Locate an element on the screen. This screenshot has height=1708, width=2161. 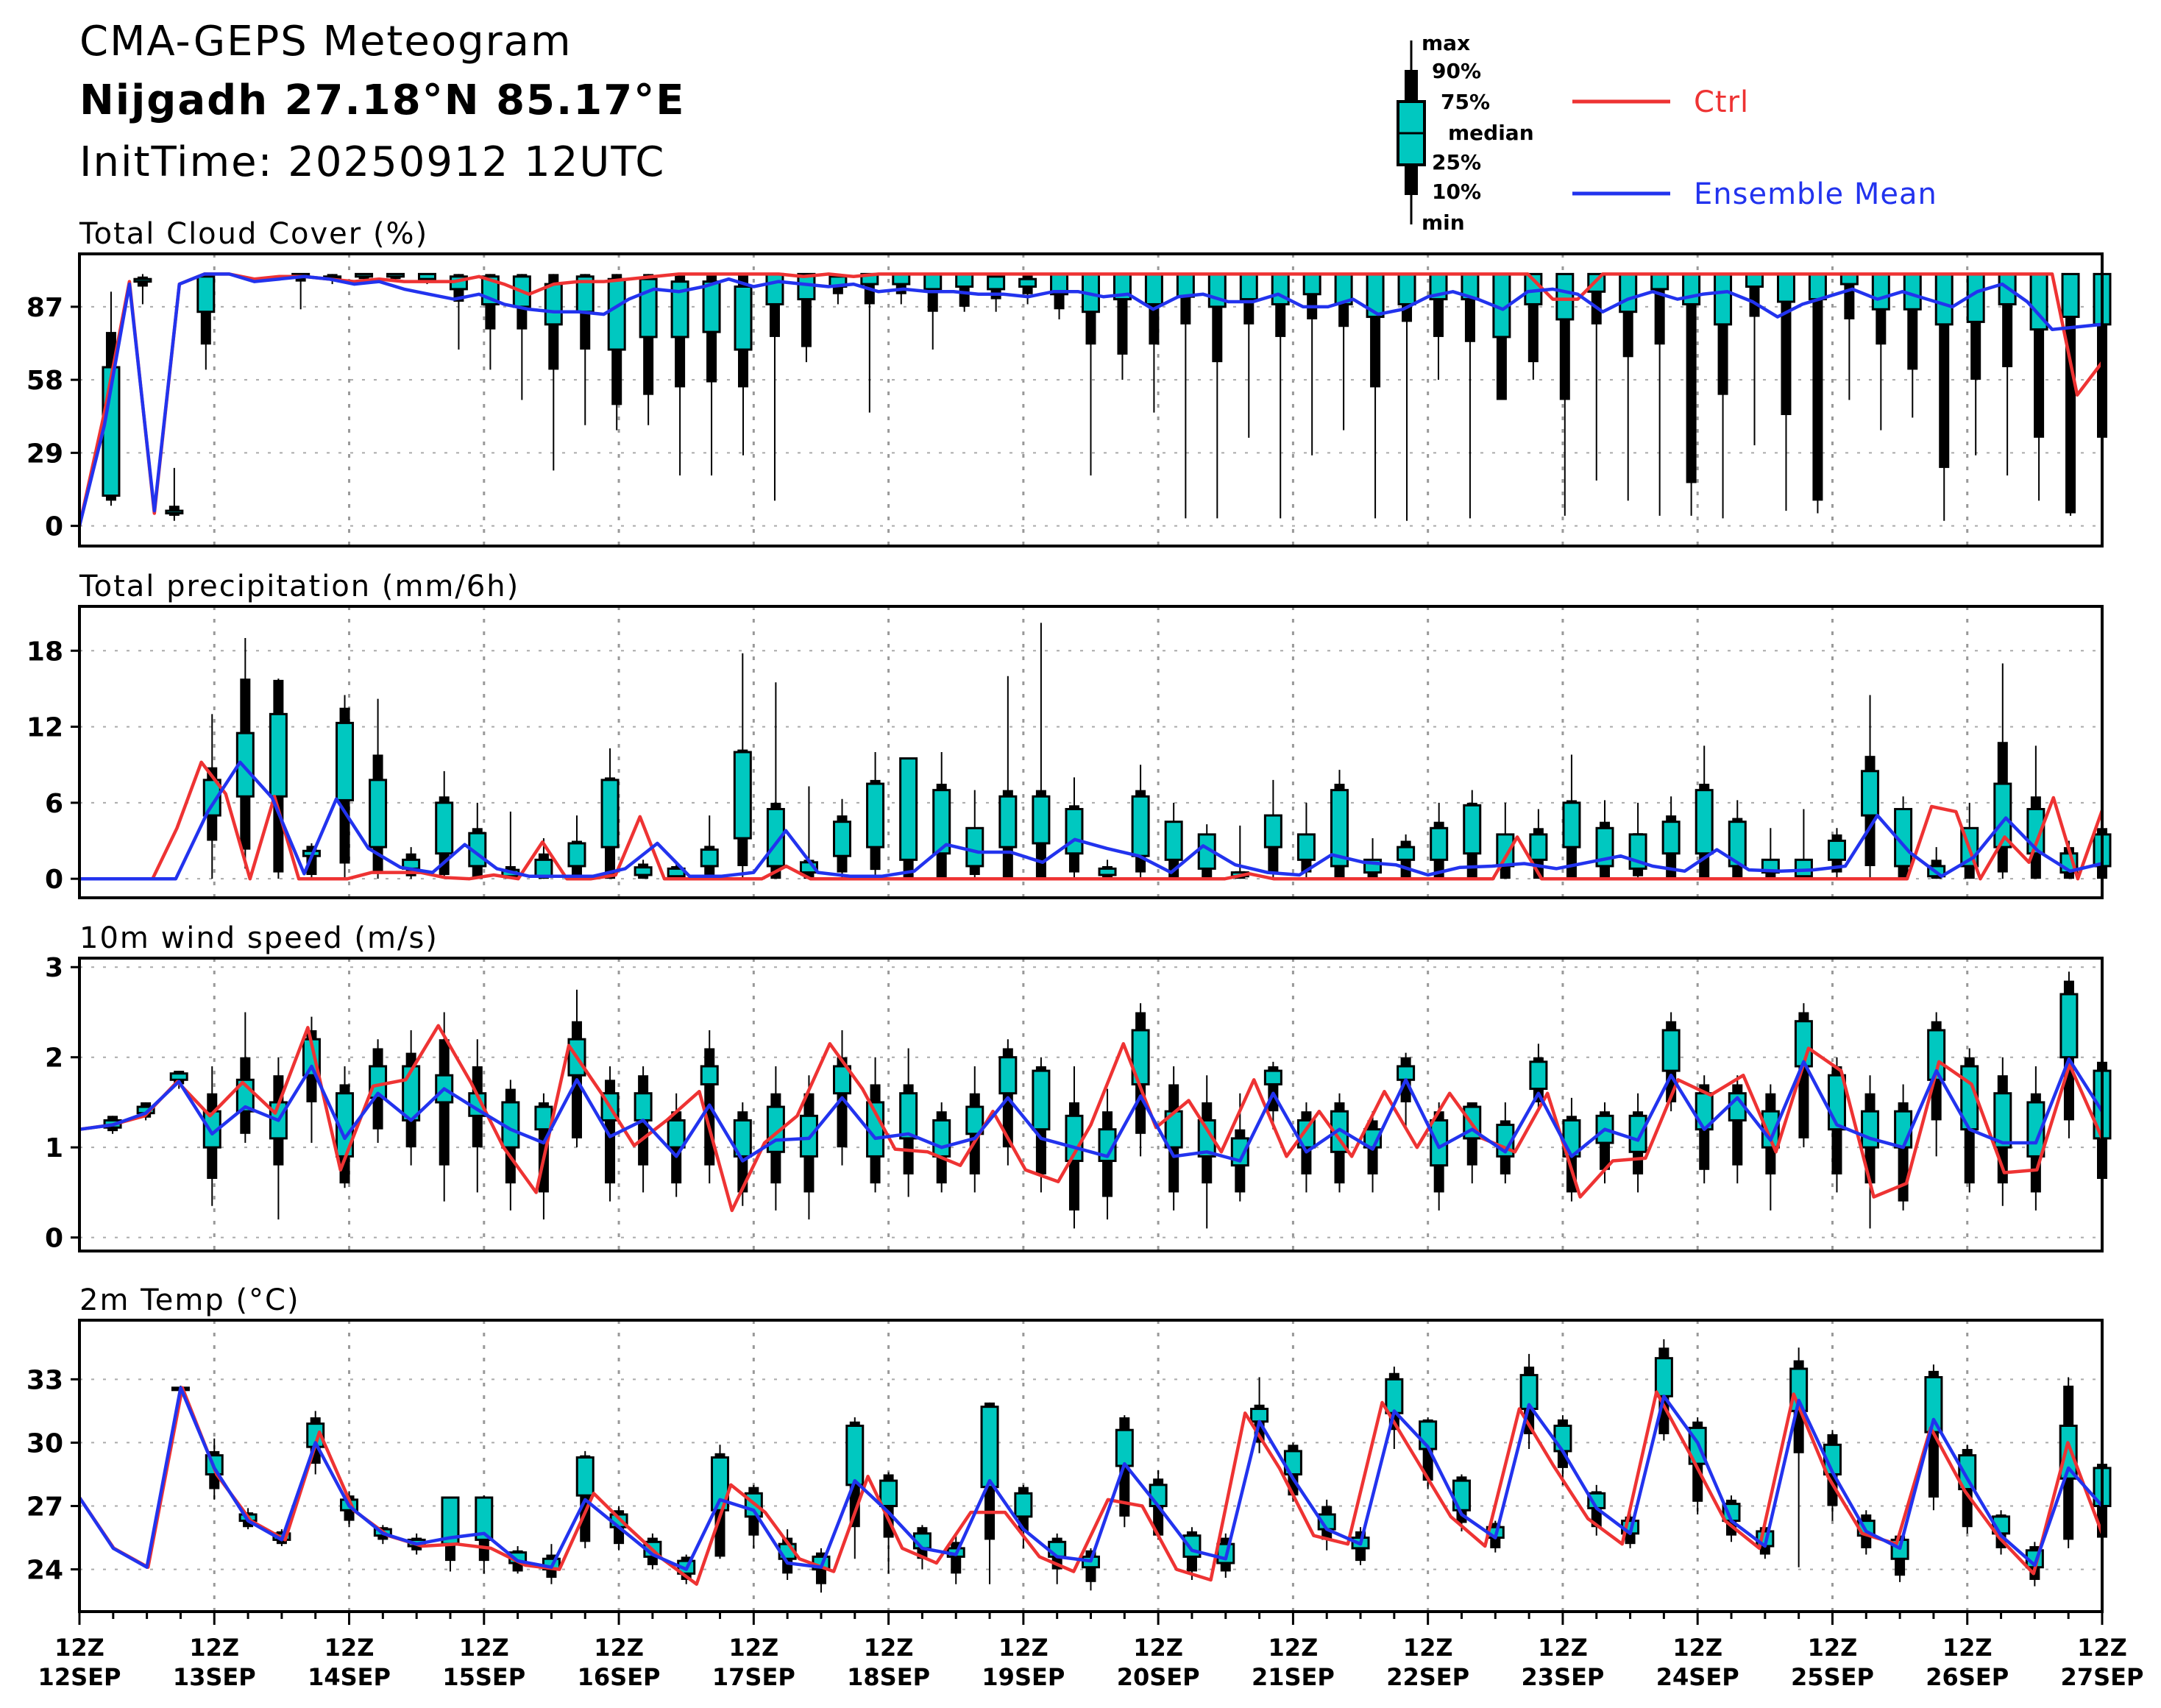
x-tick-label-date: 25SEP is located at coordinates (1832, 1677).